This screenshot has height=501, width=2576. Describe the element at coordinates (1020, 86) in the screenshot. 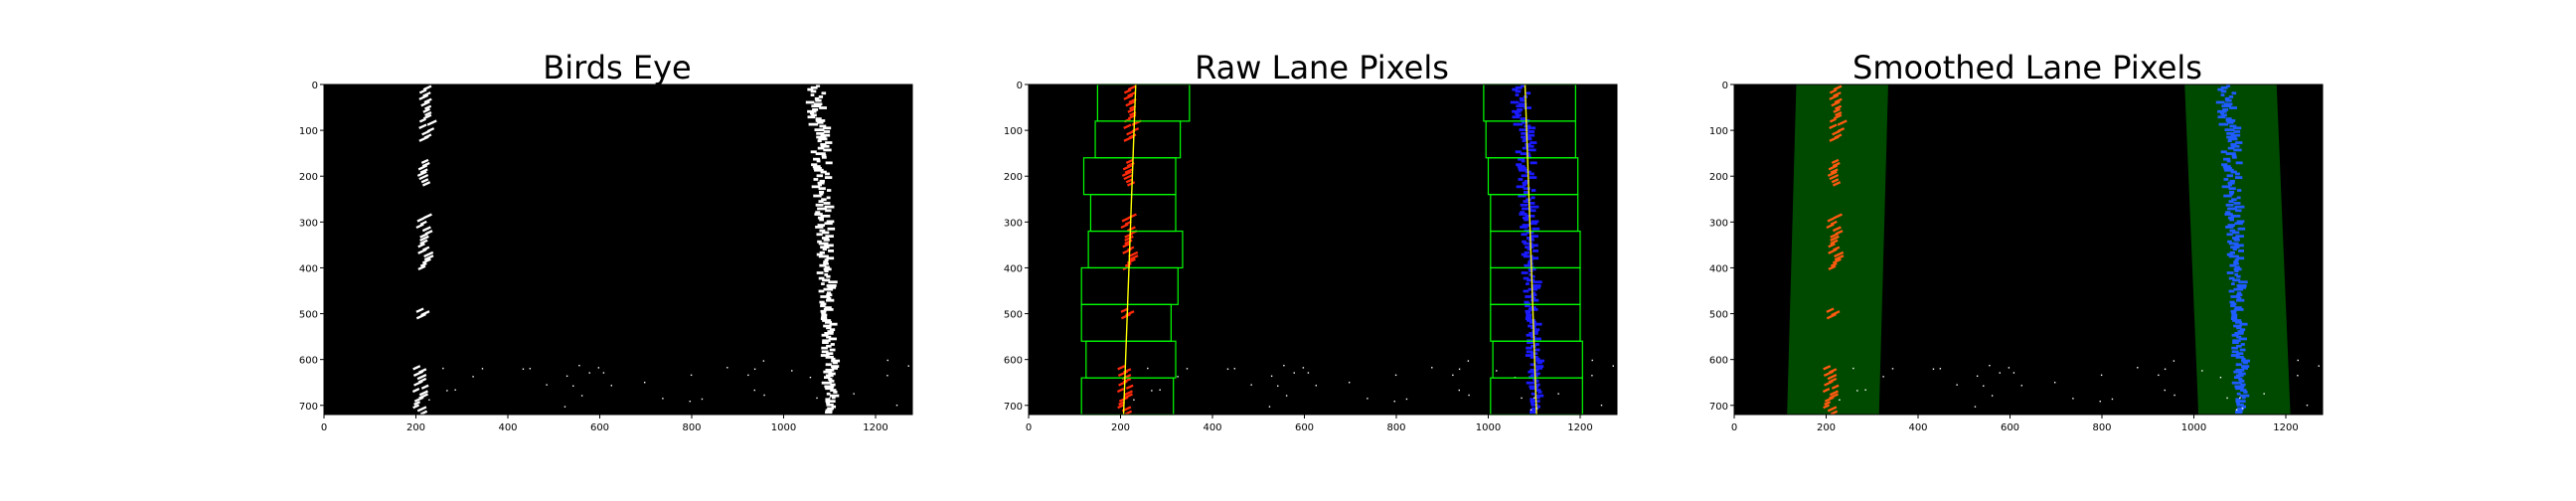

I see `y-tick-label: 0` at that location.